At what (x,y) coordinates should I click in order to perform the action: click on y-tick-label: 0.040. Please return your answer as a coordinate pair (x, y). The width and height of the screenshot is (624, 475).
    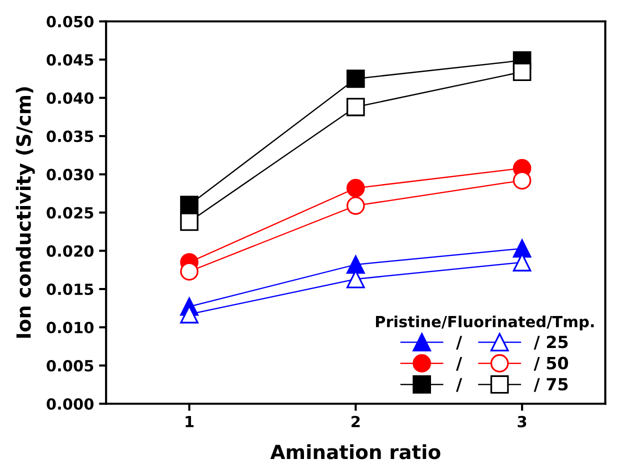
    Looking at the image, I should click on (70, 98).